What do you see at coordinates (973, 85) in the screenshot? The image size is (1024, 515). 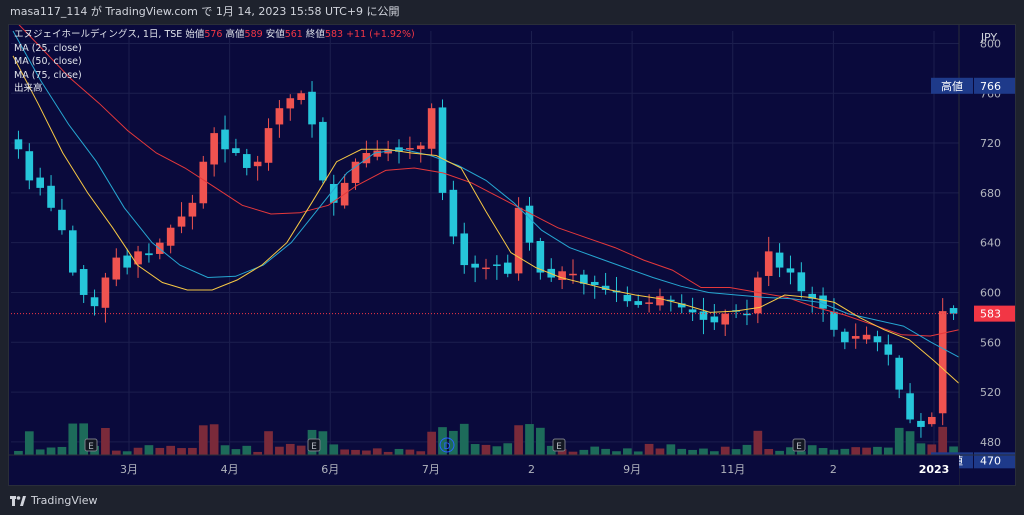 I see `high-price-tag: 高値 766` at bounding box center [973, 85].